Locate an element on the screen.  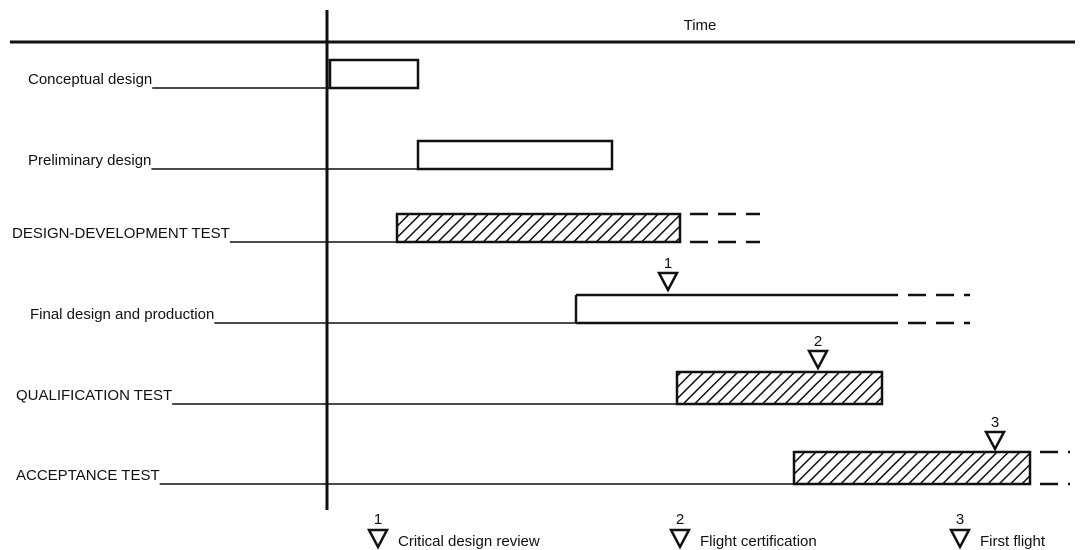
legend-number: 1 is located at coordinates (378, 519).